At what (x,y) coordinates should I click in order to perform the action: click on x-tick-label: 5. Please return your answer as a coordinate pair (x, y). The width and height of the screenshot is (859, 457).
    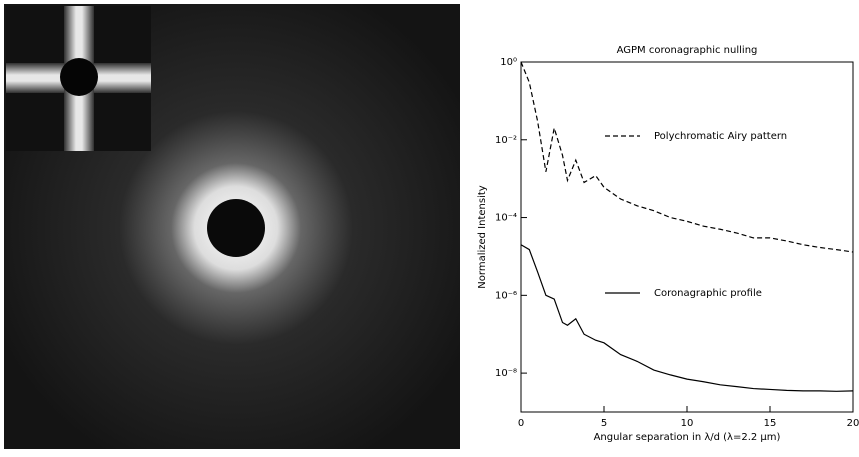
    Looking at the image, I should click on (604, 423).